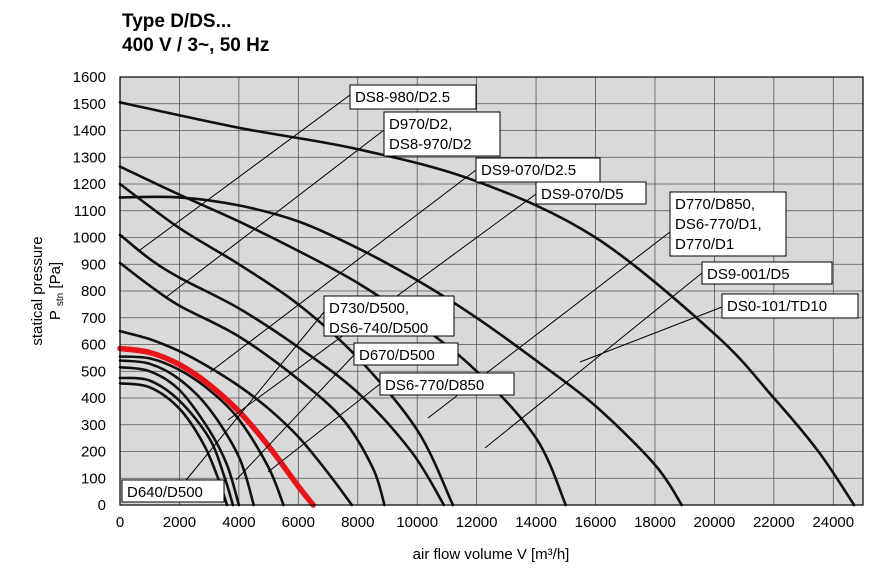 This screenshot has height=579, width=886. I want to click on x-tick-label: 18000, so click(655, 522).